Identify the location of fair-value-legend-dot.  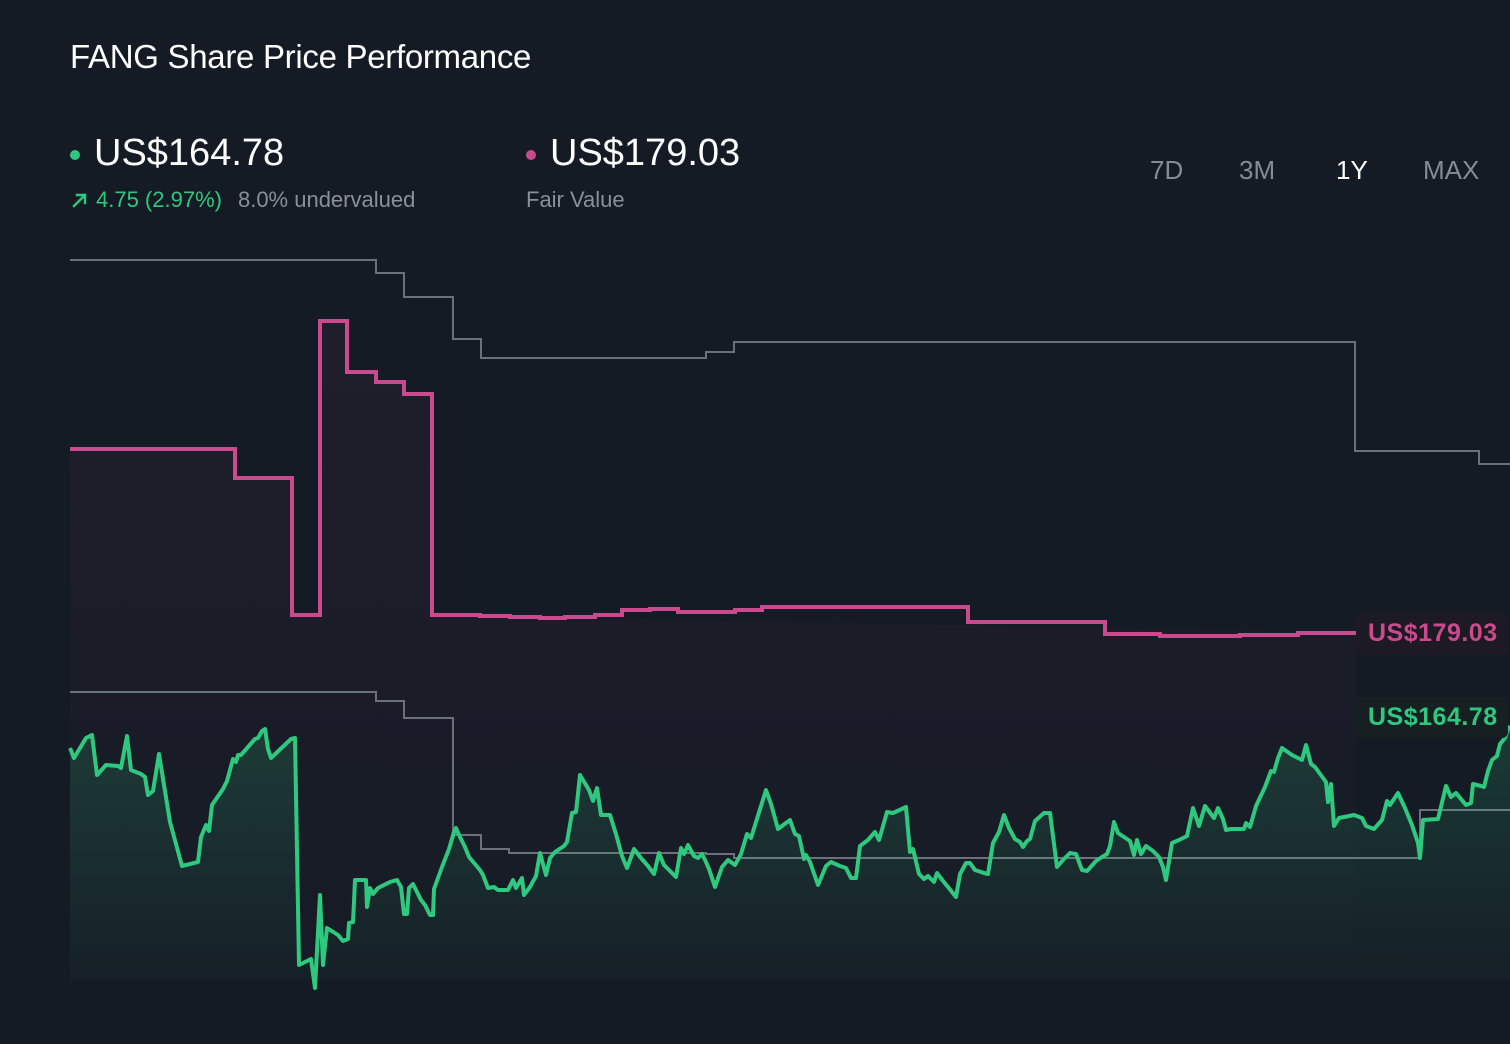
(531, 154).